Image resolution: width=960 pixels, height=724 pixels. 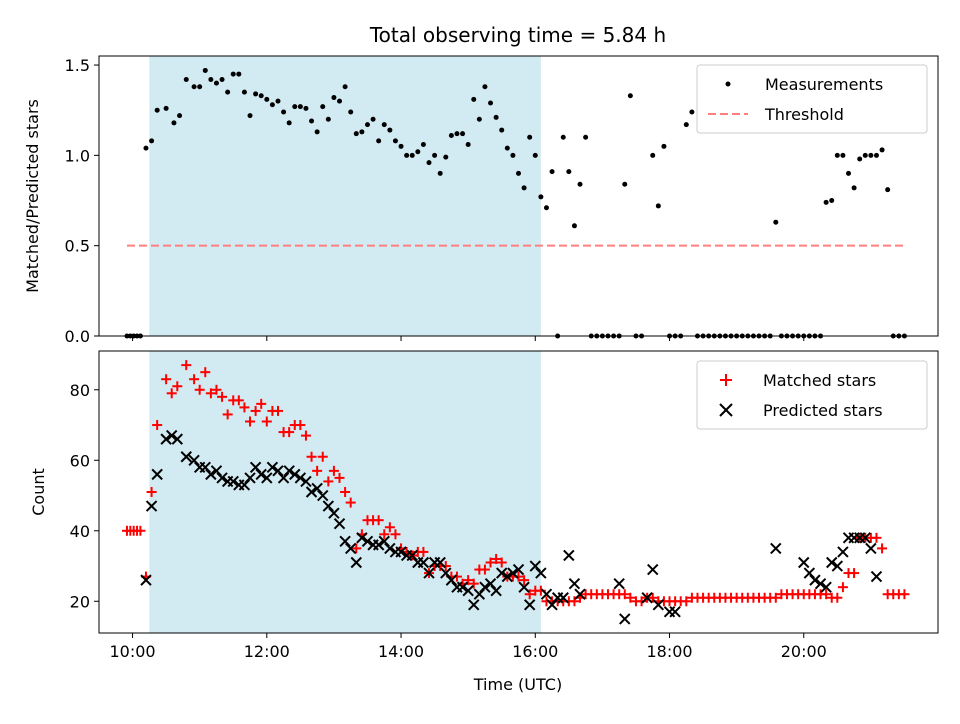 I want to click on legend-predicted-label: Predicted stars, so click(x=823, y=410).